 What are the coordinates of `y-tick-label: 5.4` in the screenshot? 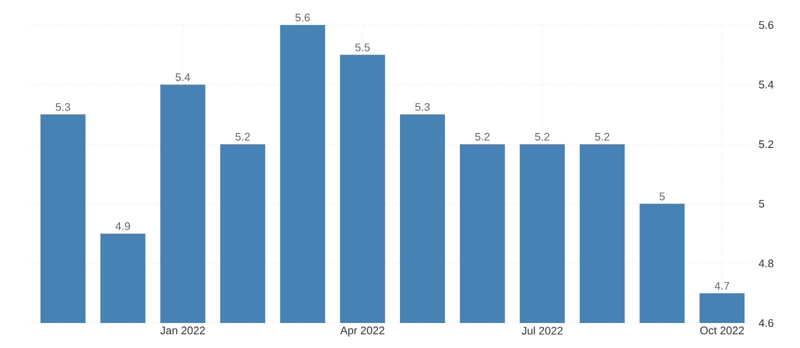 It's located at (766, 84).